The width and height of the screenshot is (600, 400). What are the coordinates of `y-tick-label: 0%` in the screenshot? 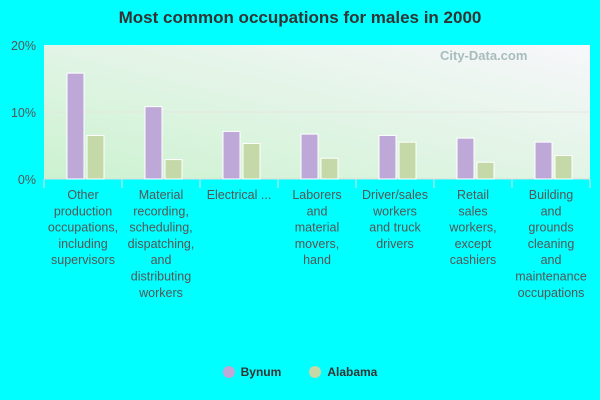 It's located at (27, 180).